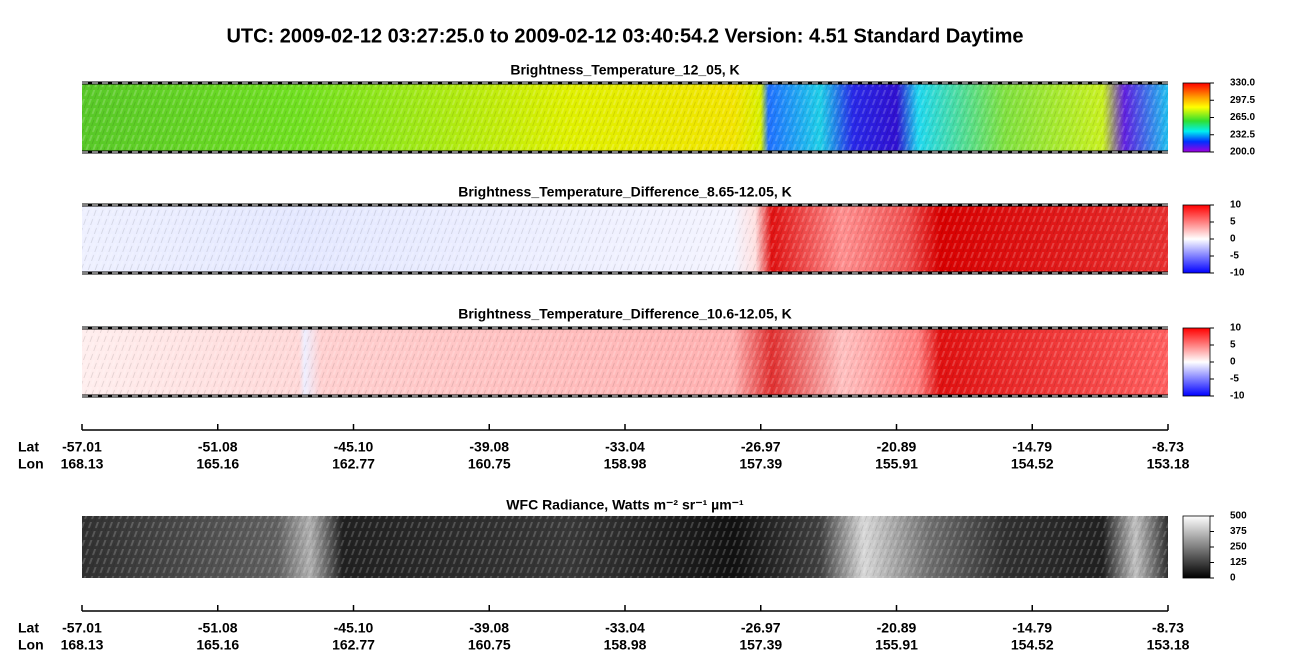  I want to click on colorbar-tick-label: 265.0, so click(1242, 117).